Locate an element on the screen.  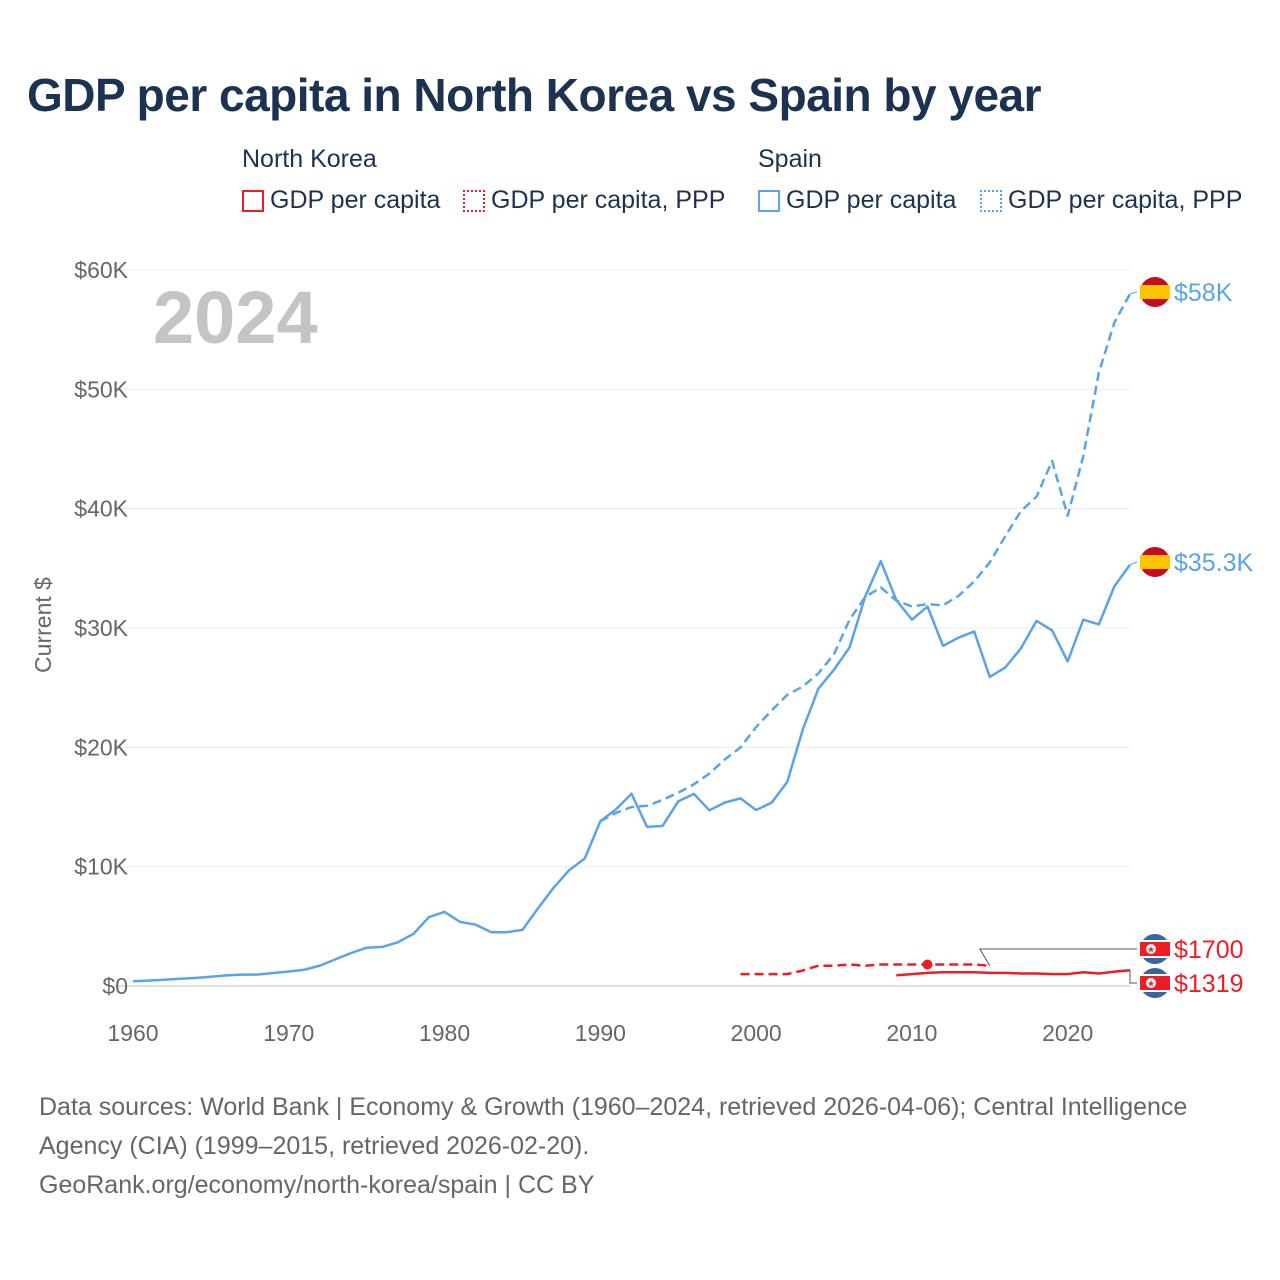
legend-spain-gdp: GDP per capita is located at coordinates (857, 200).